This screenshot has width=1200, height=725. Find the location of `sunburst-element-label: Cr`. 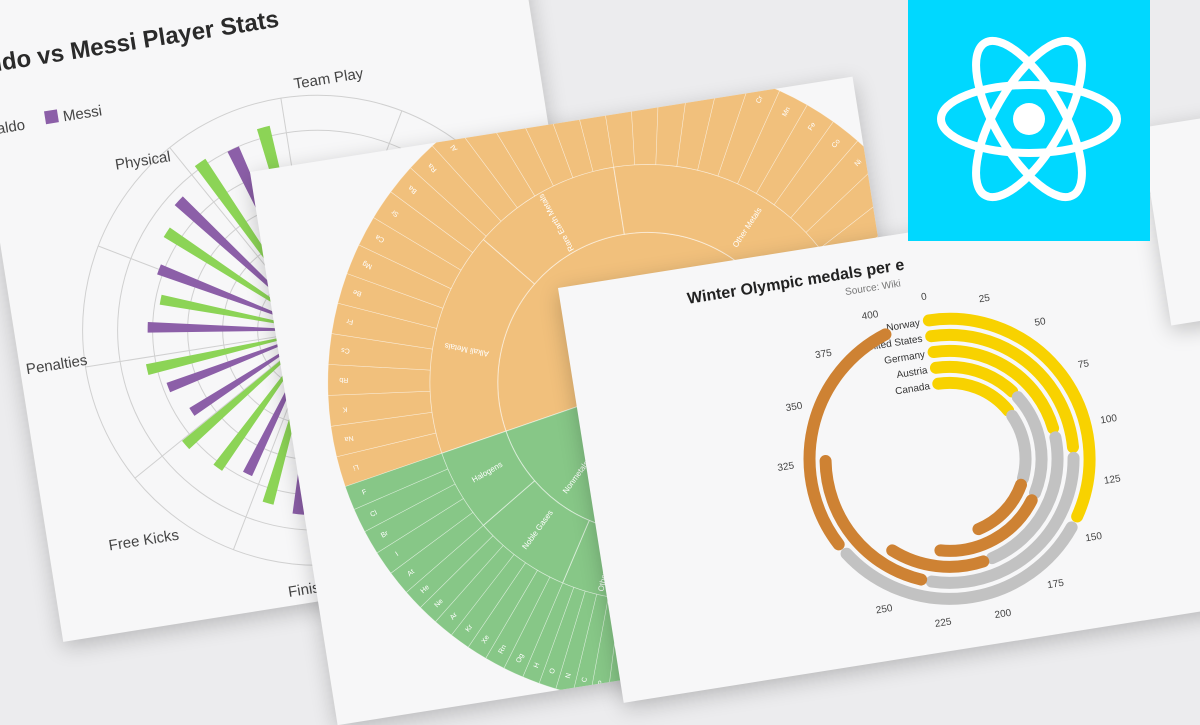

sunburst-element-label: Cr is located at coordinates (759, 99).